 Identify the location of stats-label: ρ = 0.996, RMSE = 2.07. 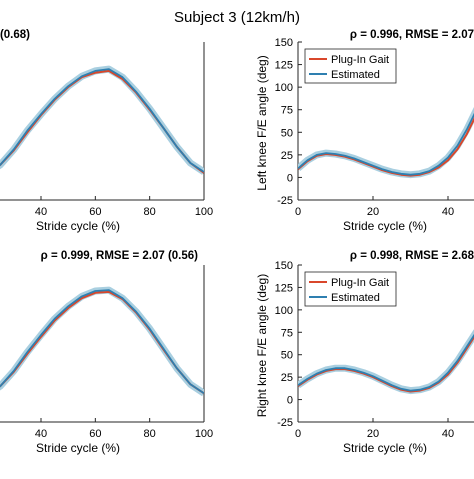
(412, 35).